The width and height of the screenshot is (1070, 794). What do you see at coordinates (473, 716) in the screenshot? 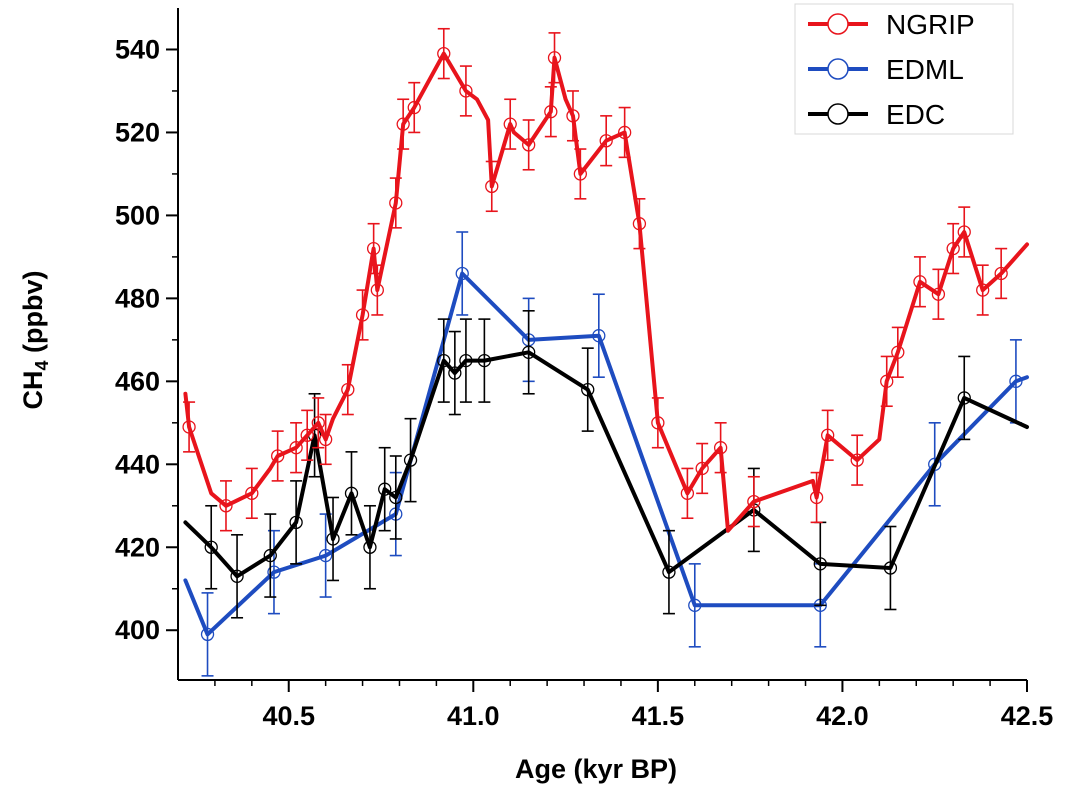
I see `x-tick-label: 41.0` at bounding box center [473, 716].